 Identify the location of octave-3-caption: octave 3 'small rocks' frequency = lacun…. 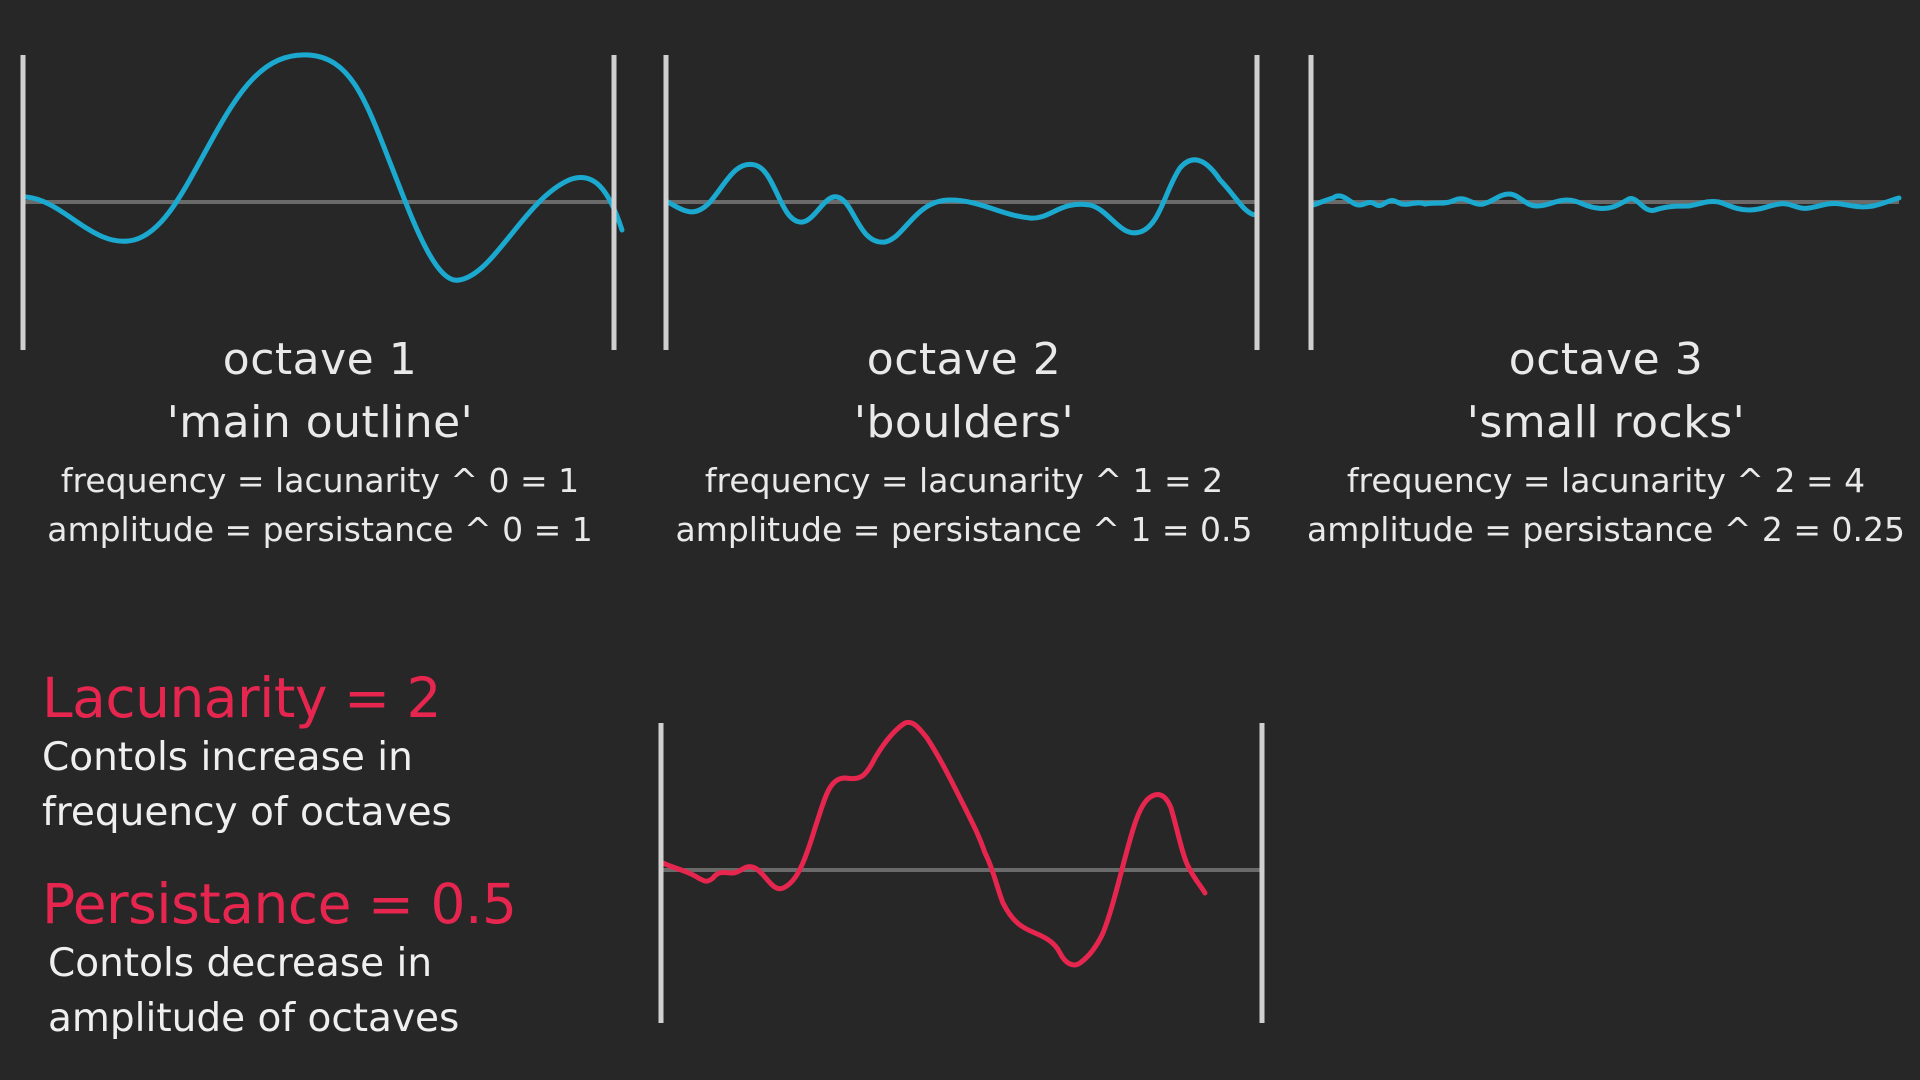
(1603, 442).